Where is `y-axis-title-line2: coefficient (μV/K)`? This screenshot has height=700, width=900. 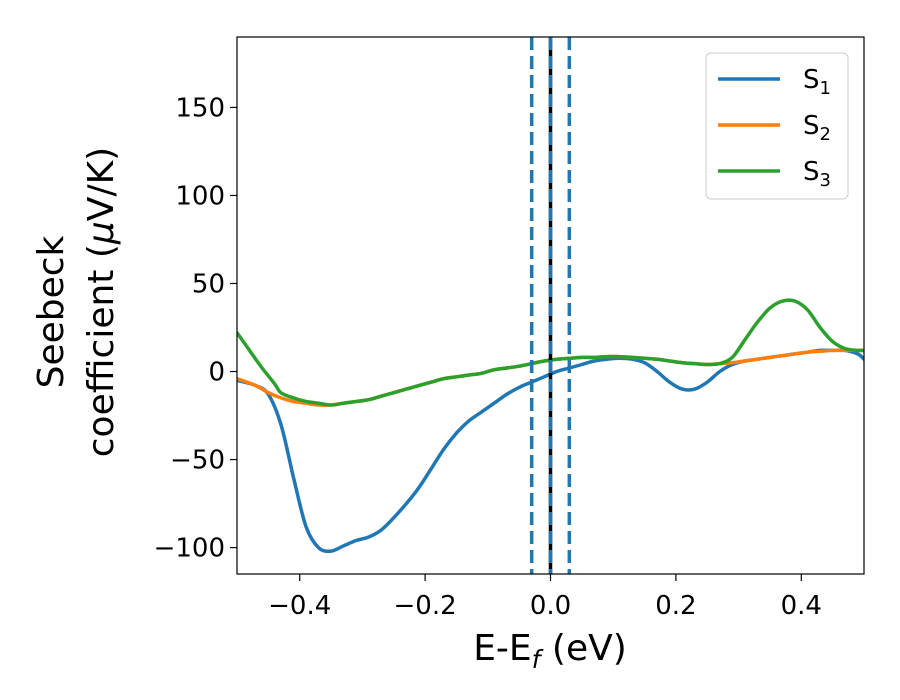
y-axis-title-line2: coefficient (μV/K) is located at coordinates (101, 302).